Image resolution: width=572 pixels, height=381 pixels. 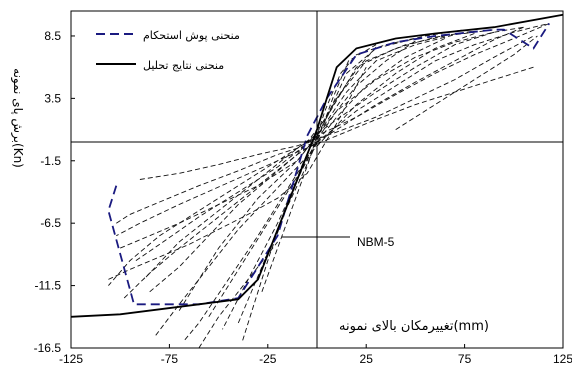 What do you see at coordinates (17, 118) in the screenshot?
I see `y-axis-label: برش پای نمونه(Kn)` at bounding box center [17, 118].